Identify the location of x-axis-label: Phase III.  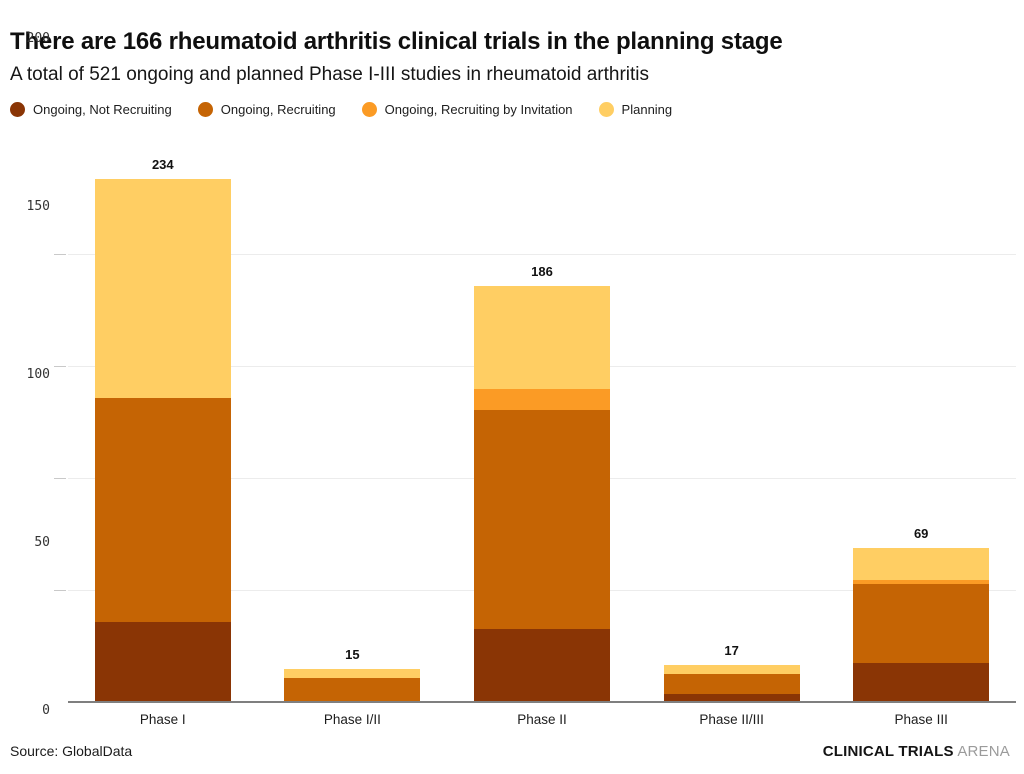
(921, 719).